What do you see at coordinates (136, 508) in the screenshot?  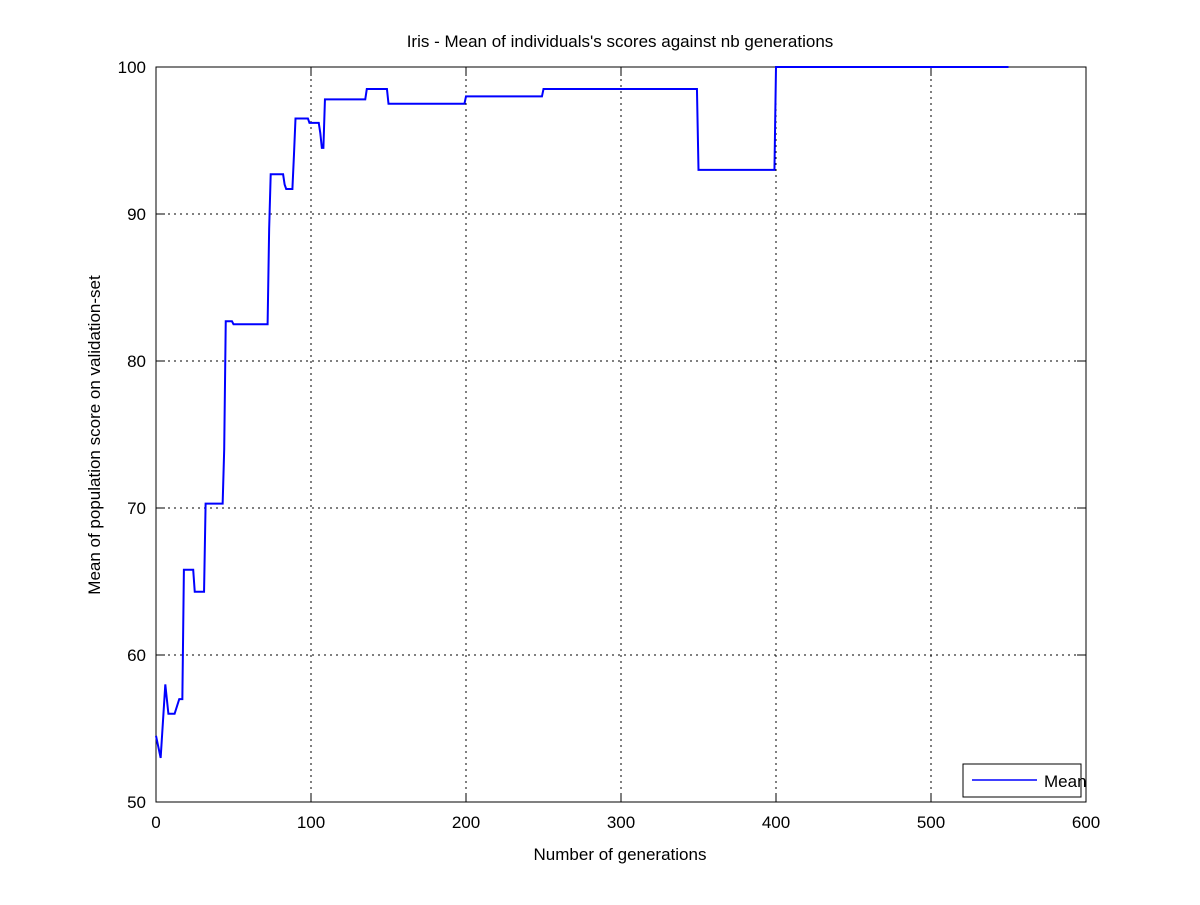 I see `y-tick-label: 70` at bounding box center [136, 508].